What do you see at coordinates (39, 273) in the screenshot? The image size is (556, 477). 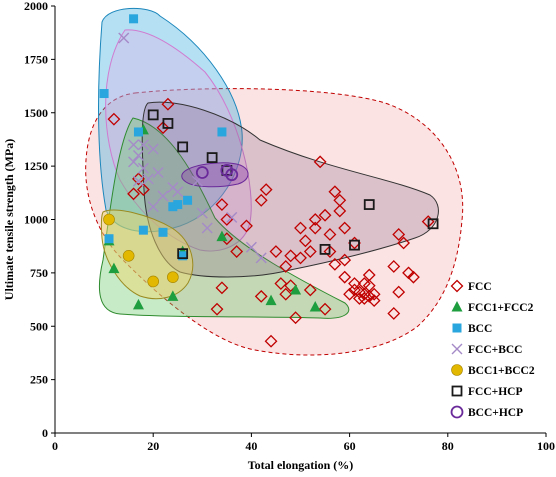 I see `y-tick-label: 750` at bounding box center [39, 273].